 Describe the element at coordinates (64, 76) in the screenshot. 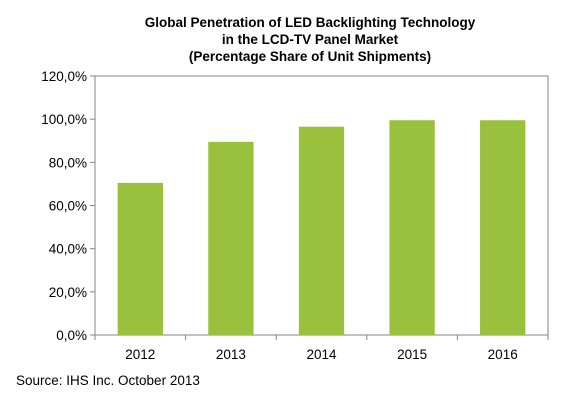

I see `y-tick-label: 120,0%` at that location.